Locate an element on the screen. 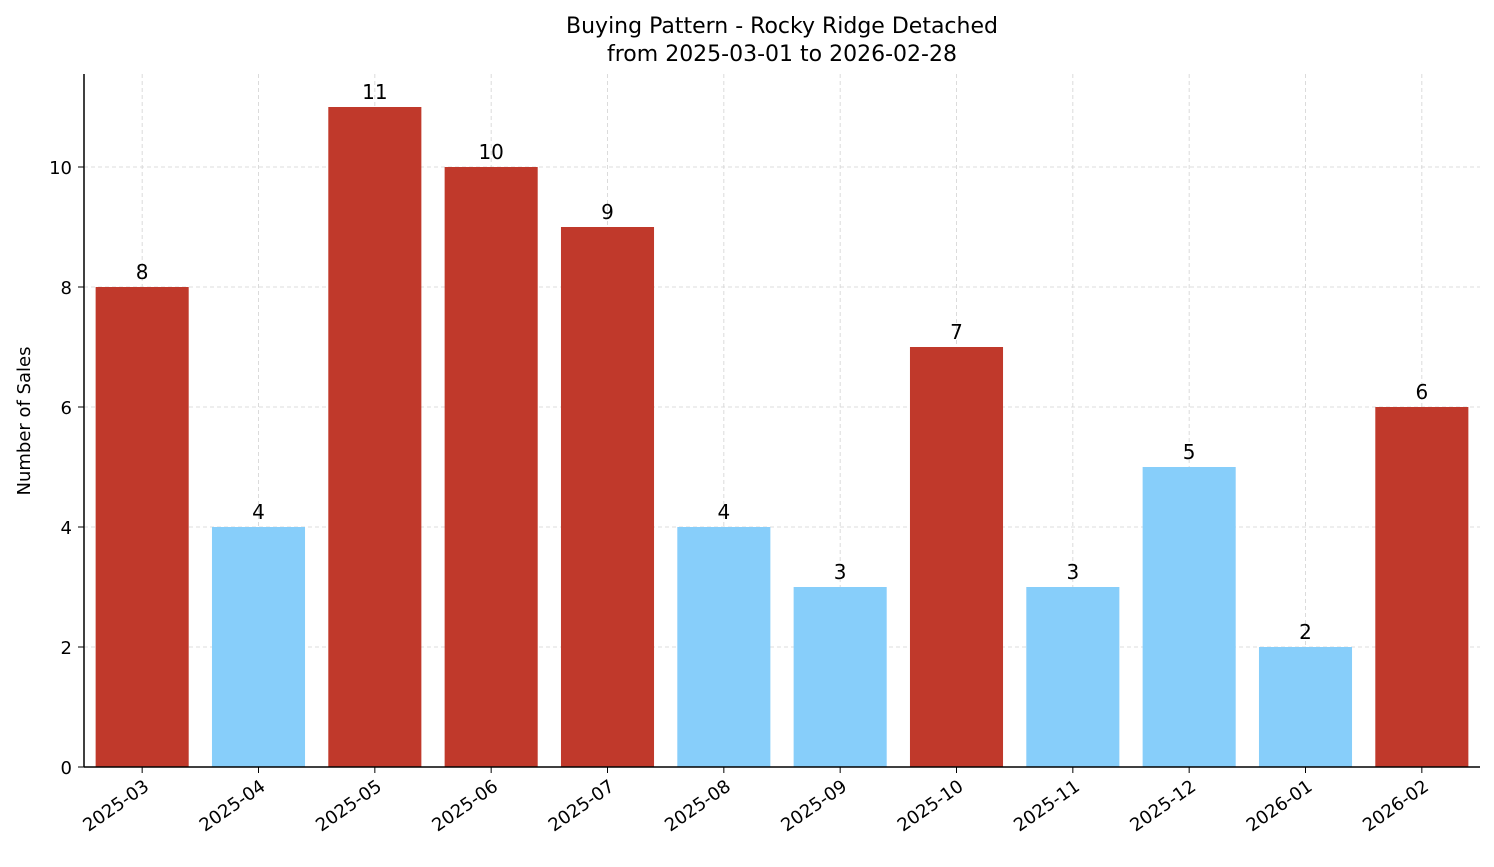 The width and height of the screenshot is (1494, 867). x-tick-label: 2025-11 is located at coordinates (1047, 806).